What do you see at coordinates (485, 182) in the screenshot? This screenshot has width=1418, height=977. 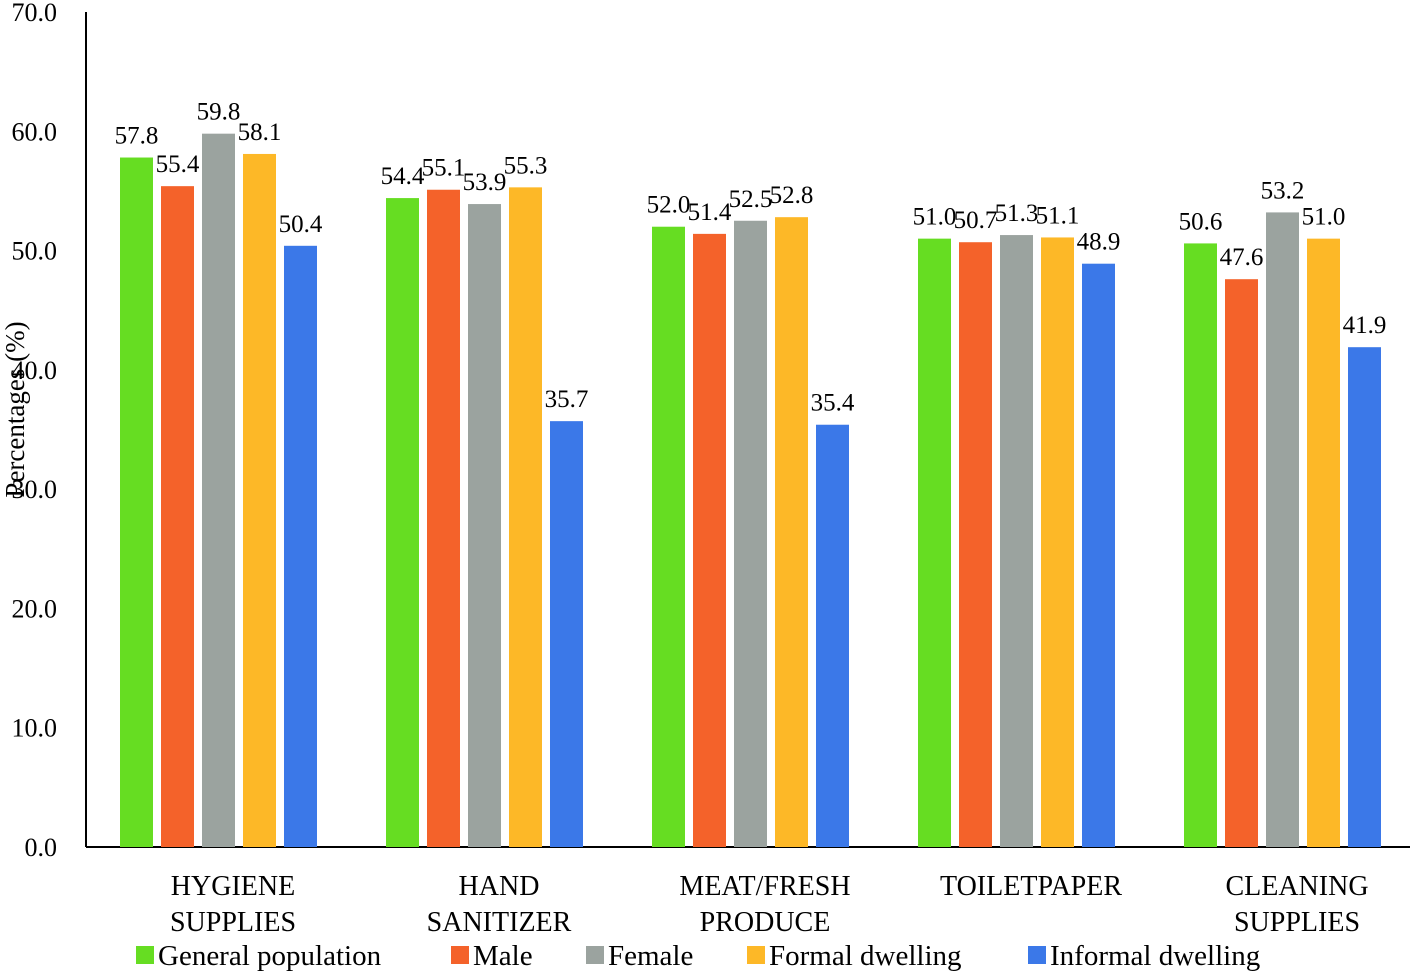 I see `data-label: 53.9` at bounding box center [485, 182].